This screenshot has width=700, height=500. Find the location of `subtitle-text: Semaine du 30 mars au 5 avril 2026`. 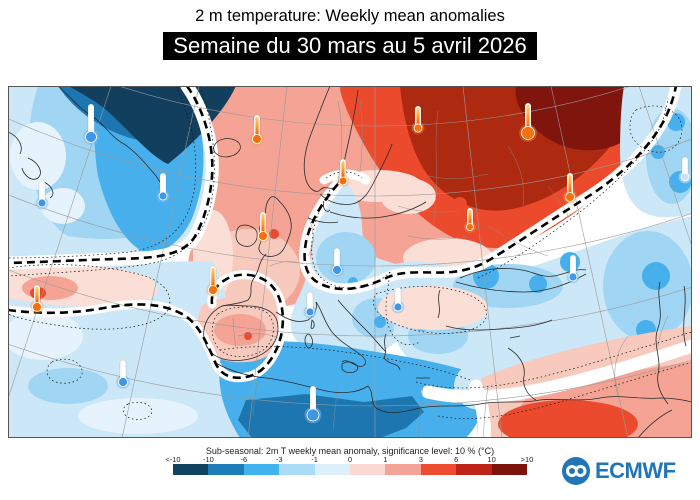

subtitle-text: Semaine du 30 mars au 5 avril 2026 is located at coordinates (350, 46).